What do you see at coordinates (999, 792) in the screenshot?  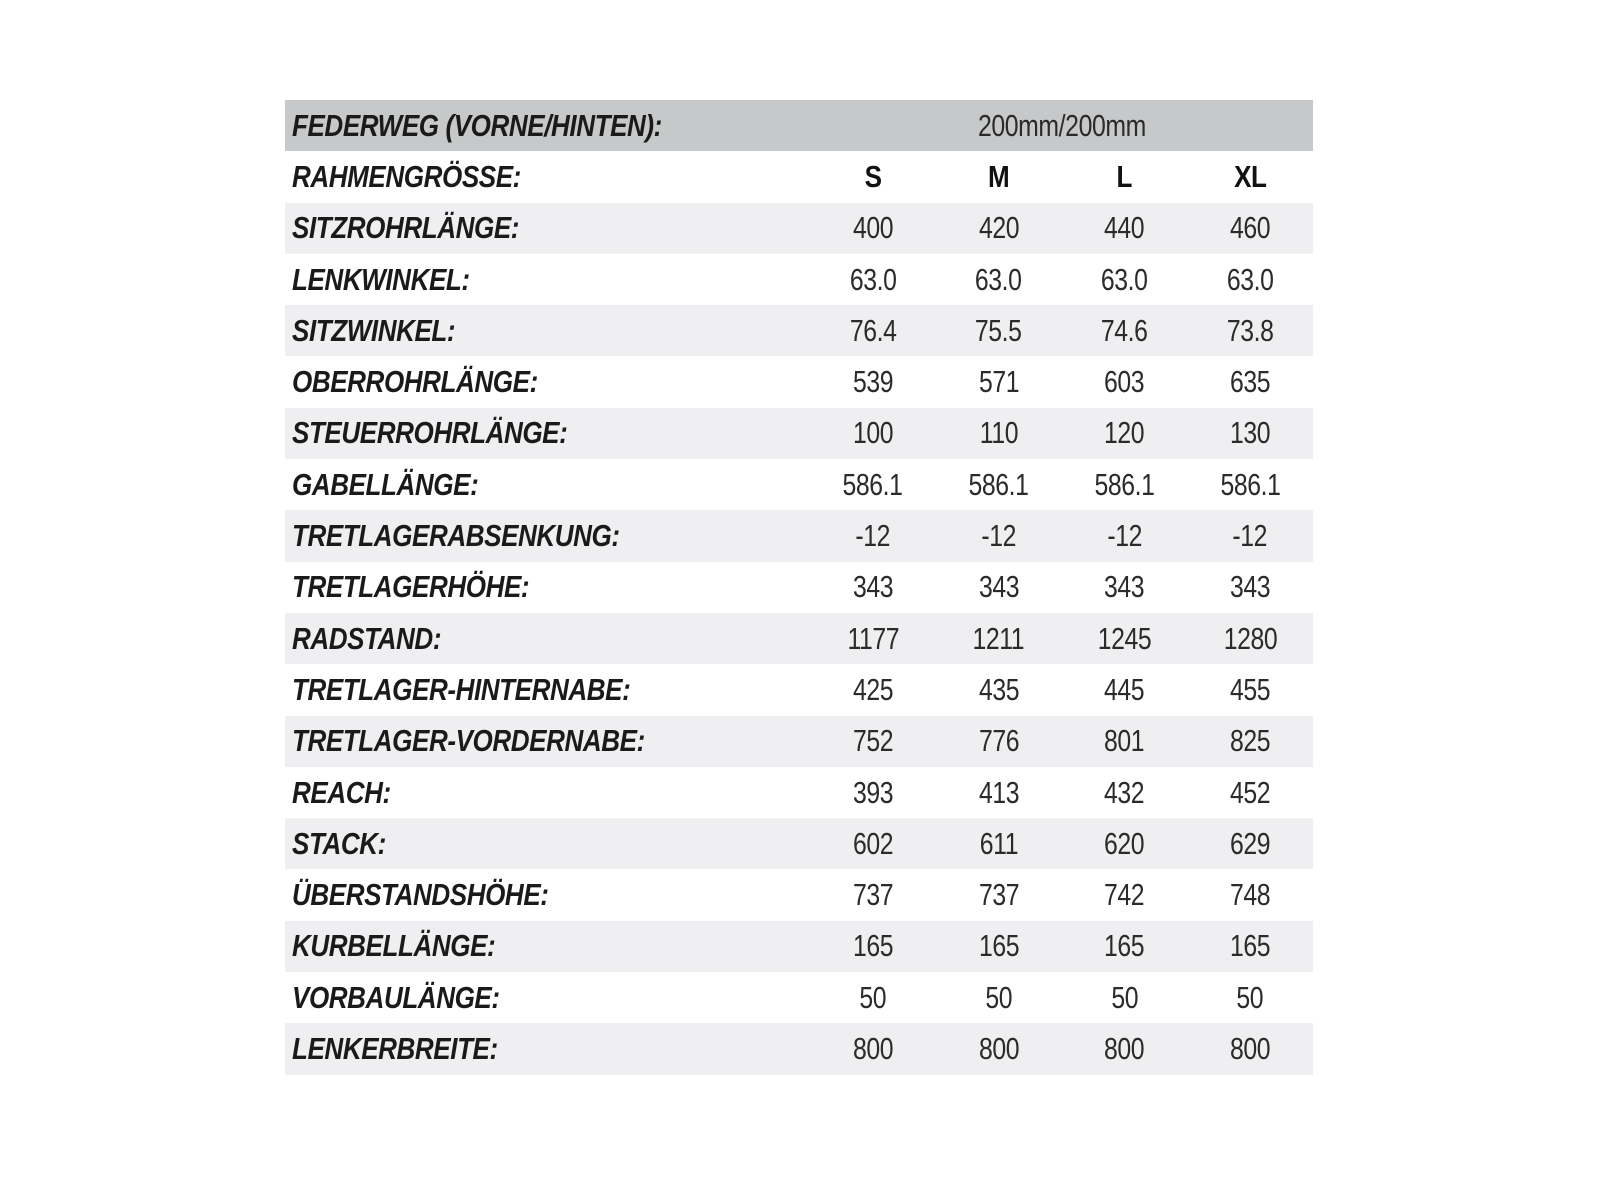 I see `value-m: 413` at bounding box center [999, 792].